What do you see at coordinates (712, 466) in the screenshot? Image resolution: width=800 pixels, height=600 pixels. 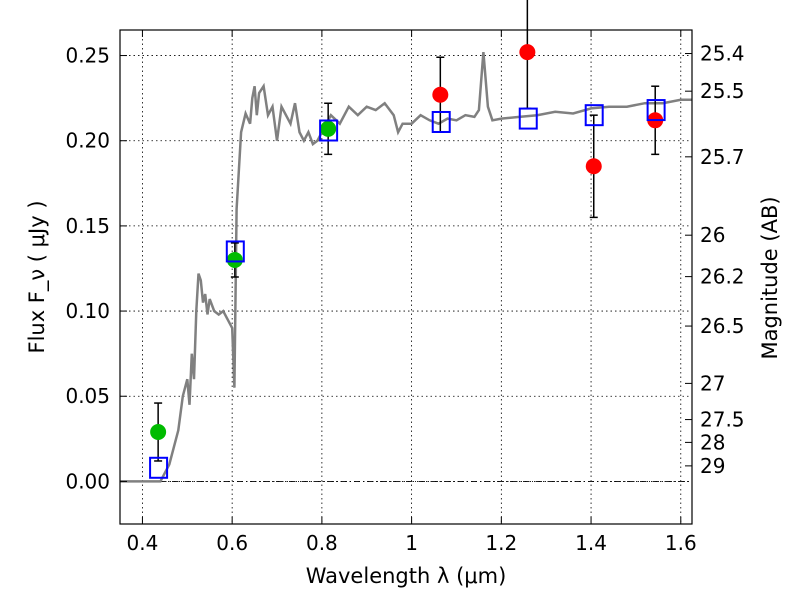 I see `y2-tick-label: 29` at bounding box center [712, 466].